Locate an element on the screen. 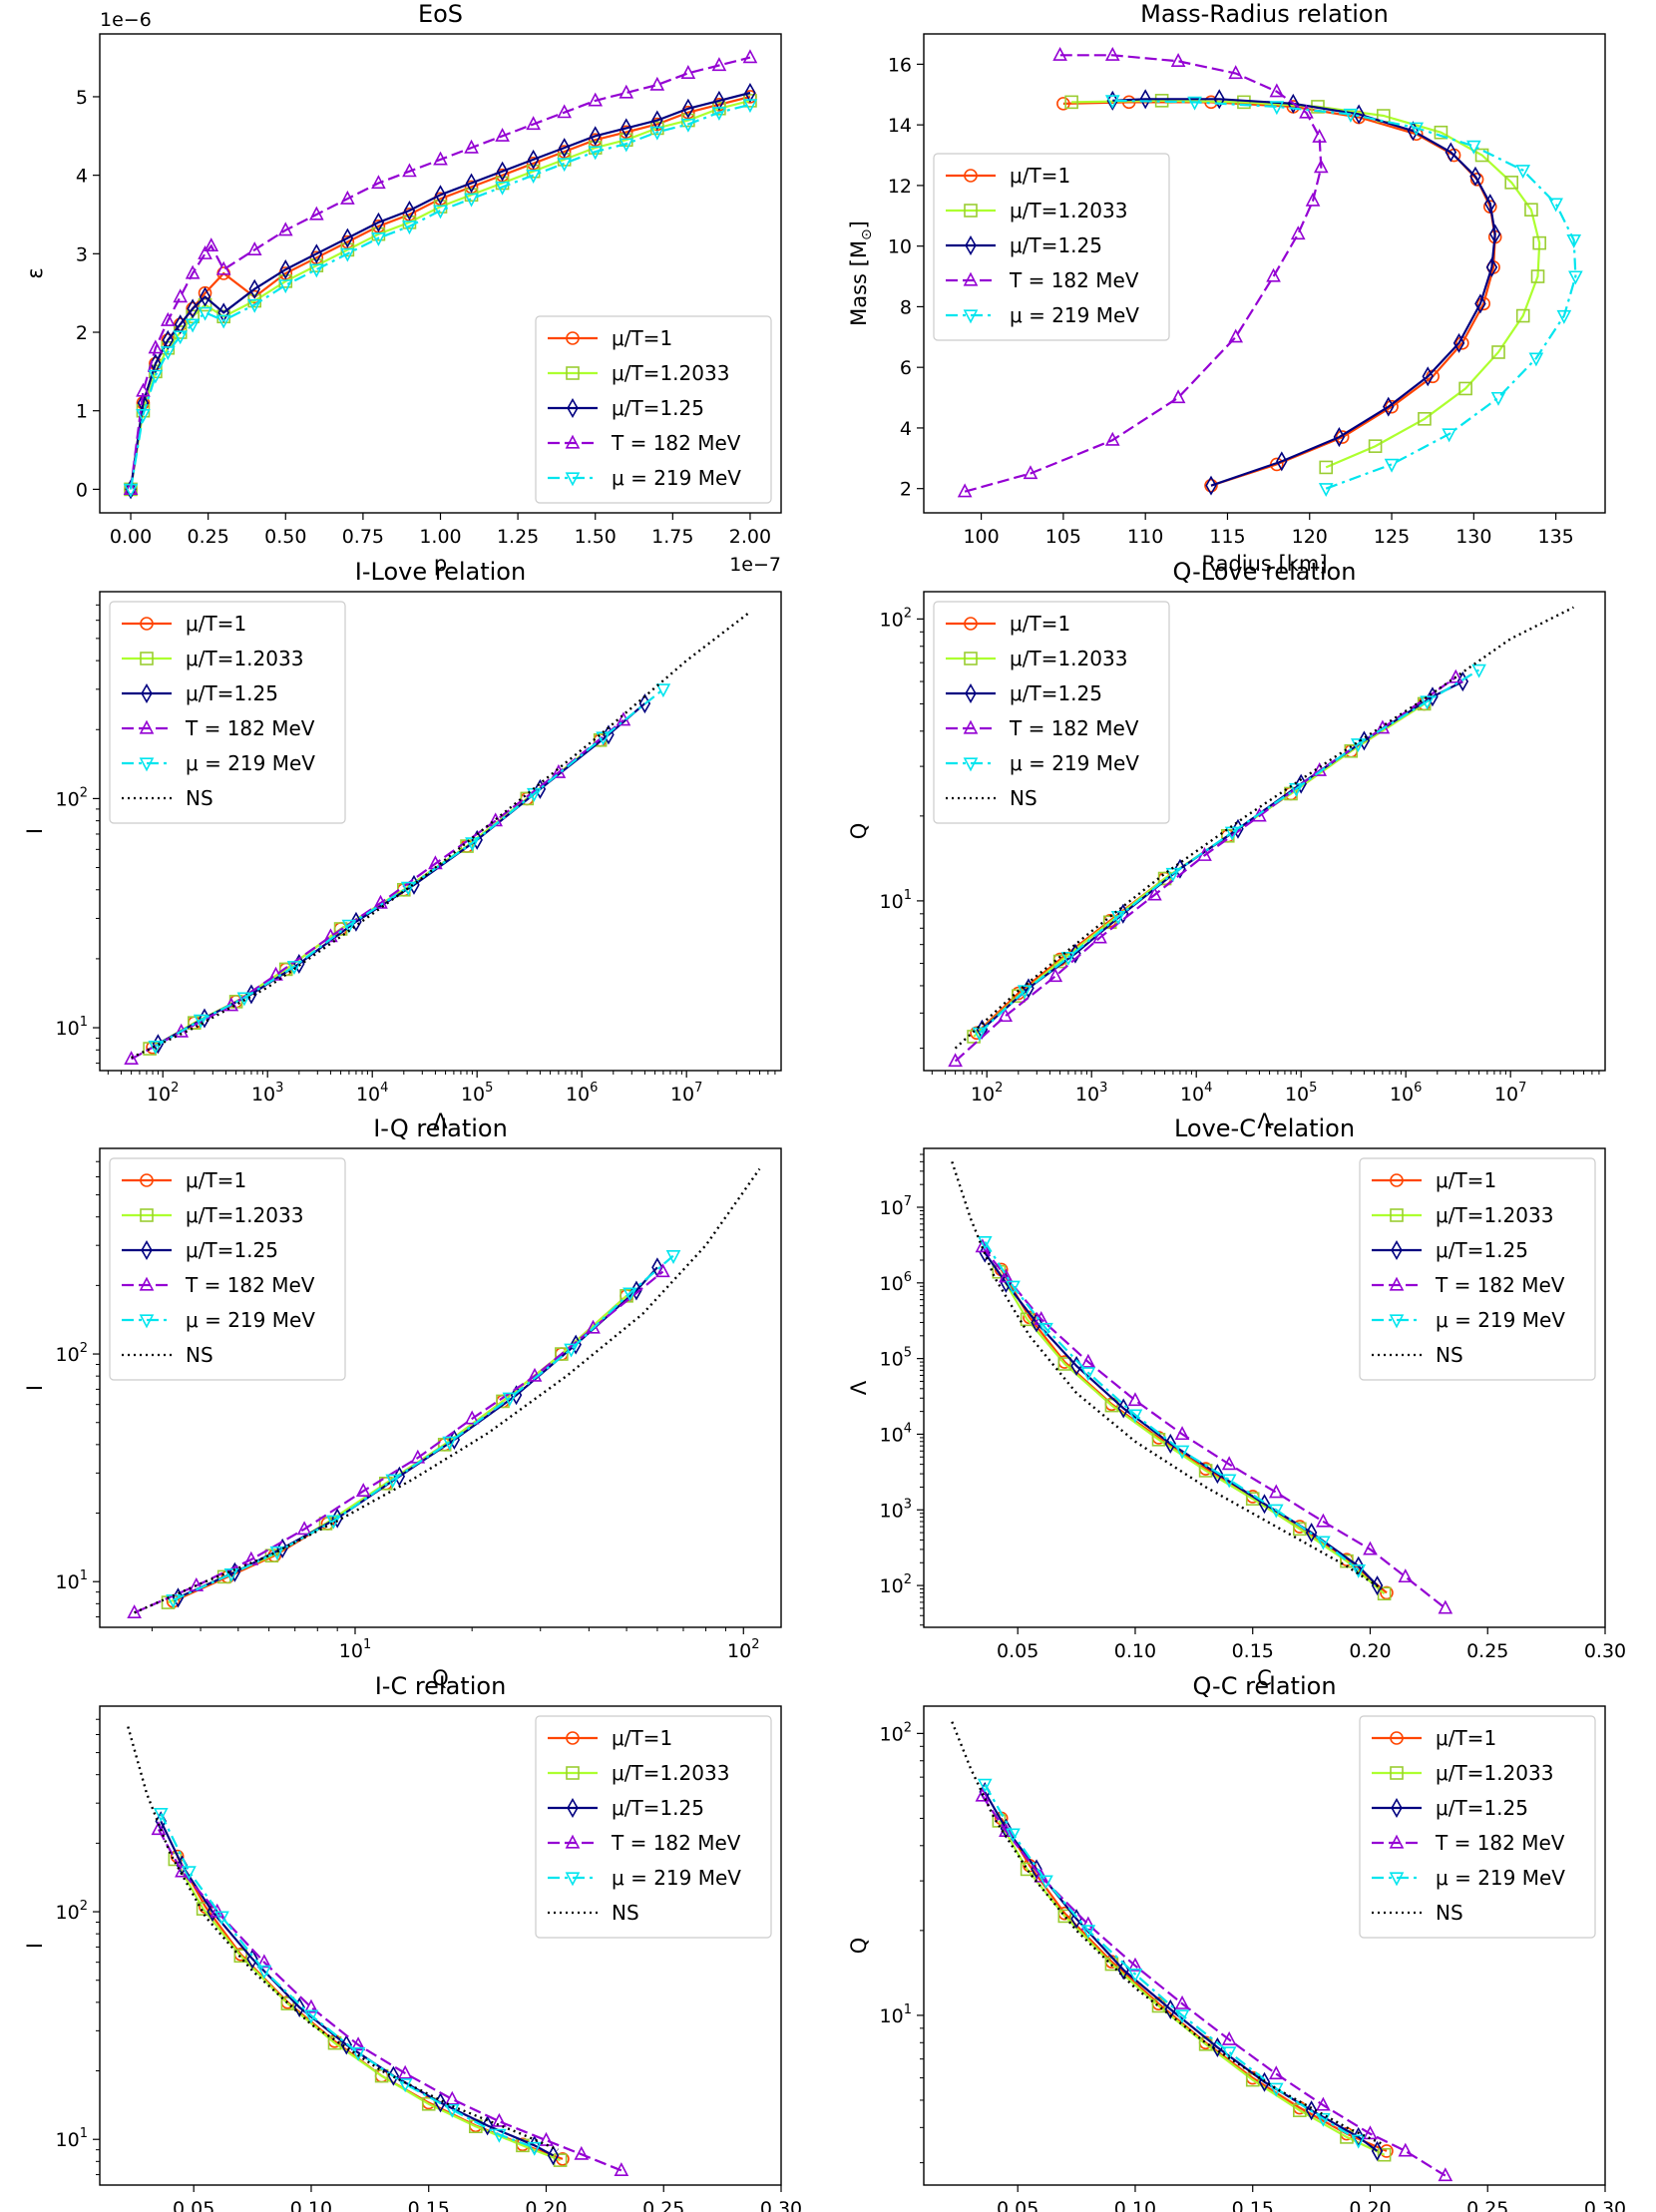 Image resolution: width=1656 pixels, height=2212 pixels. legend-box is located at coordinates (1478, 1827).